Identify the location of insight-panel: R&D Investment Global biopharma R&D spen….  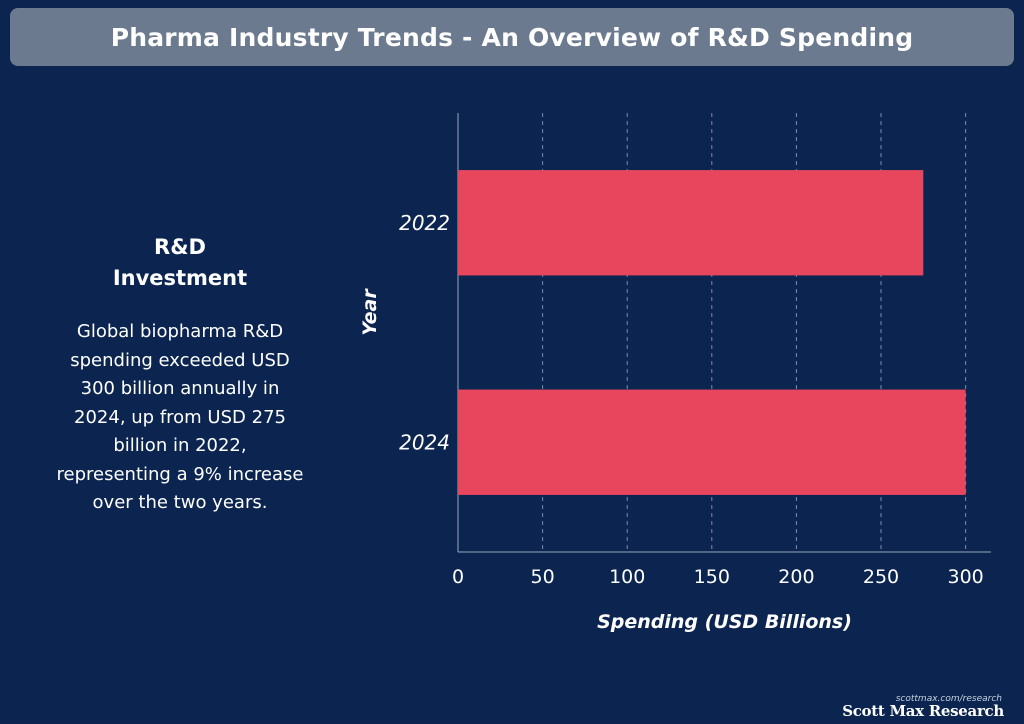
(180, 375).